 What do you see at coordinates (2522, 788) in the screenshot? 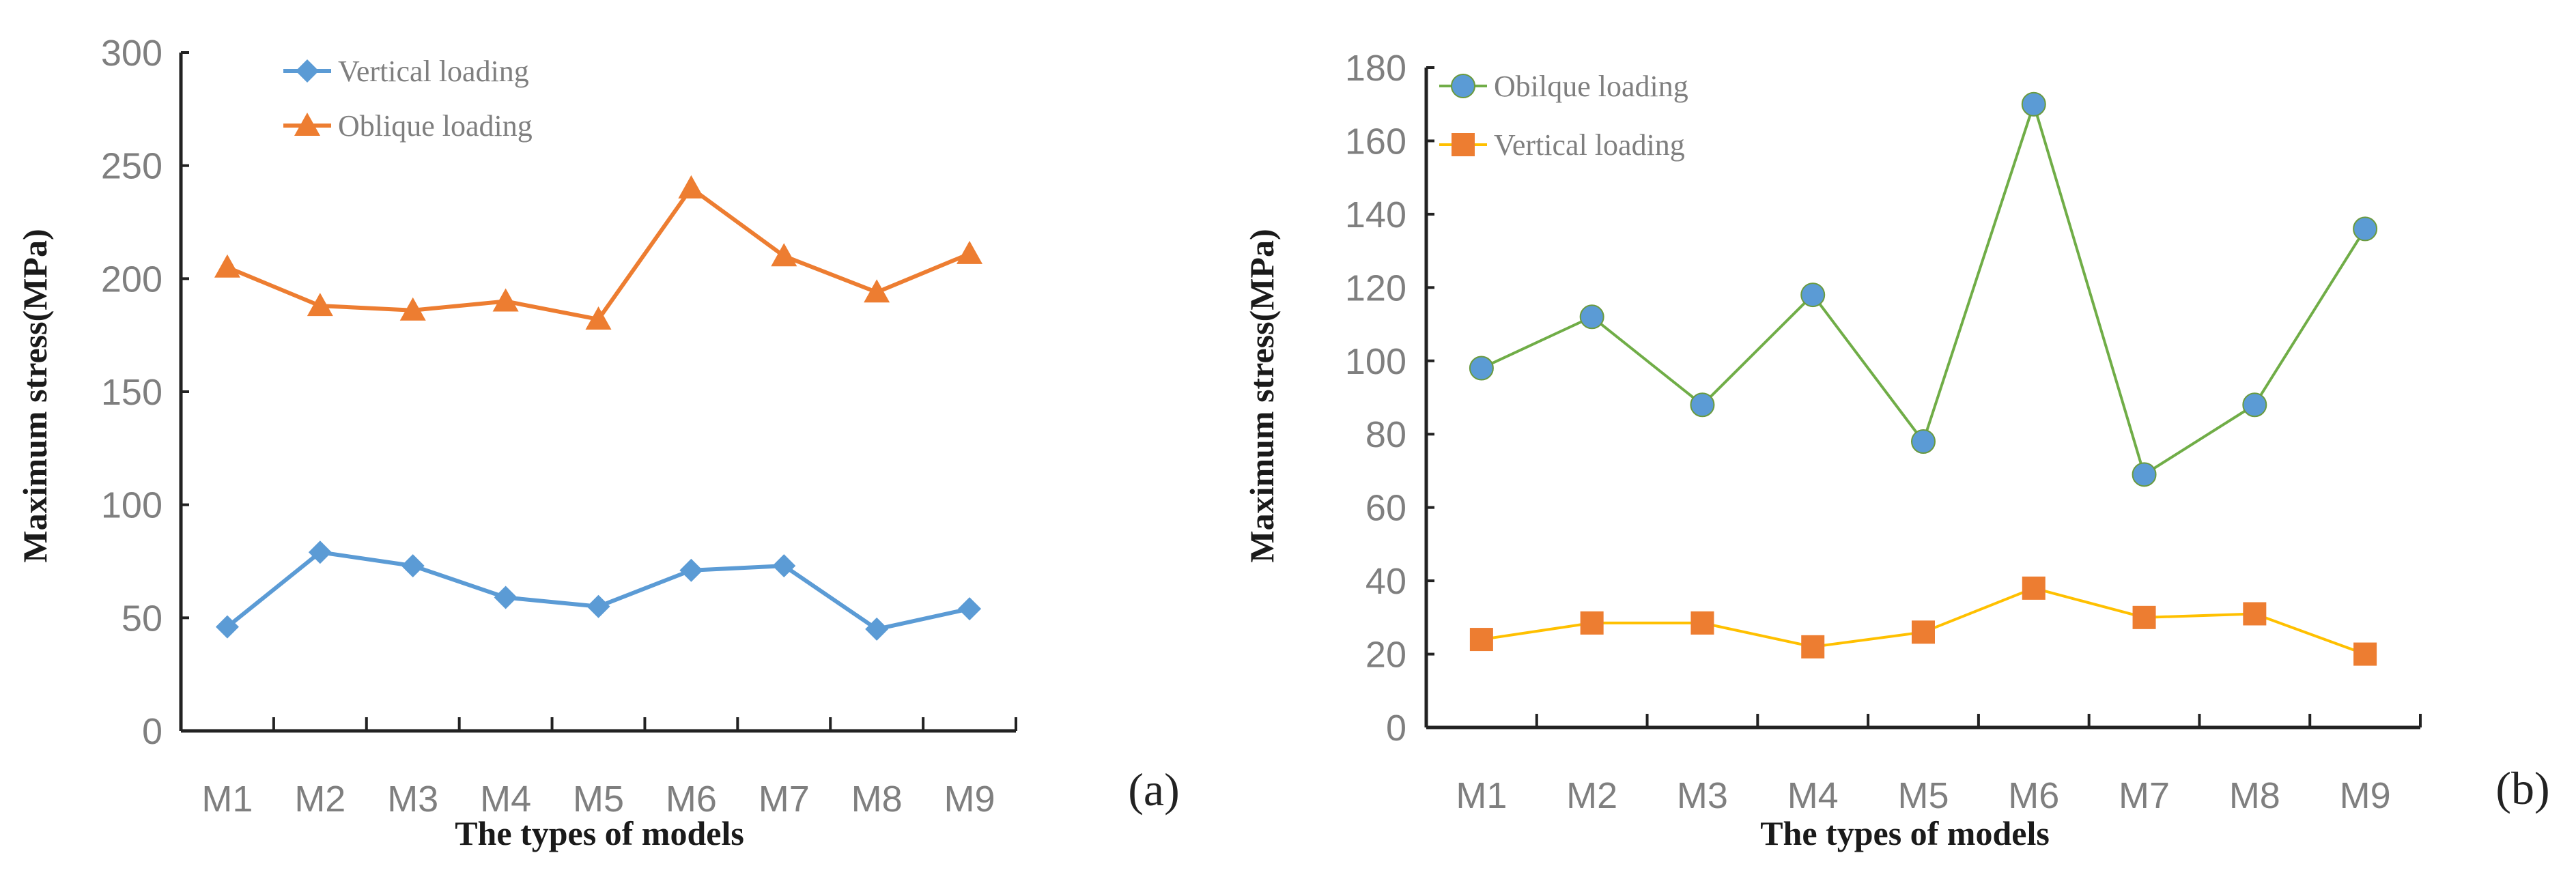
I see `panel-label: (b)` at bounding box center [2522, 788].